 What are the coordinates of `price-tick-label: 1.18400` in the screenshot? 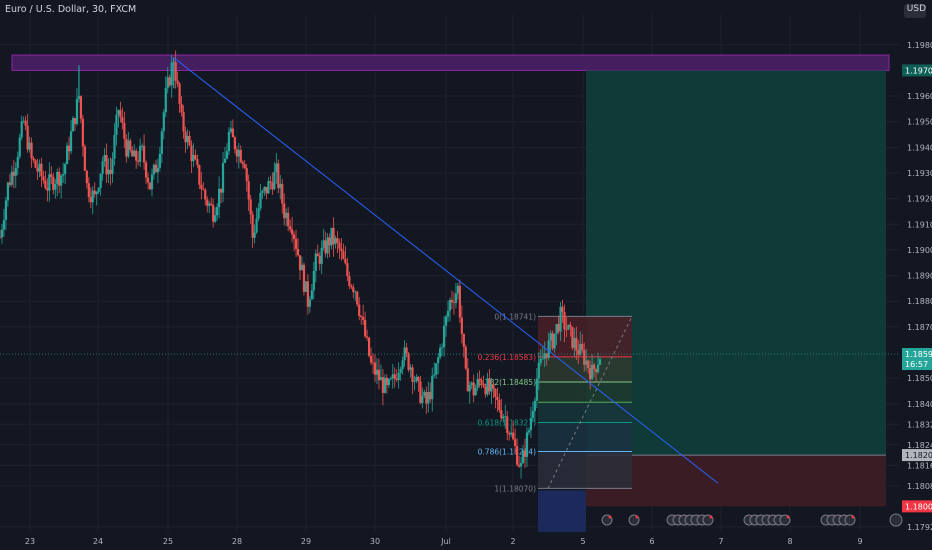 It's located at (919, 404).